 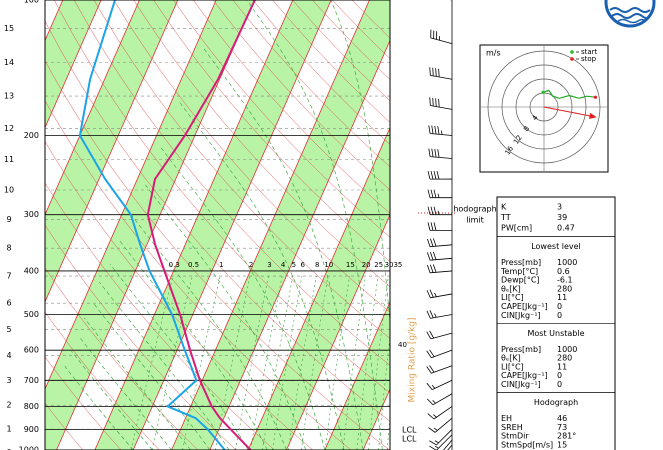 What do you see at coordinates (9, 28) in the screenshot?
I see `y2-tick-label: 15` at bounding box center [9, 28].